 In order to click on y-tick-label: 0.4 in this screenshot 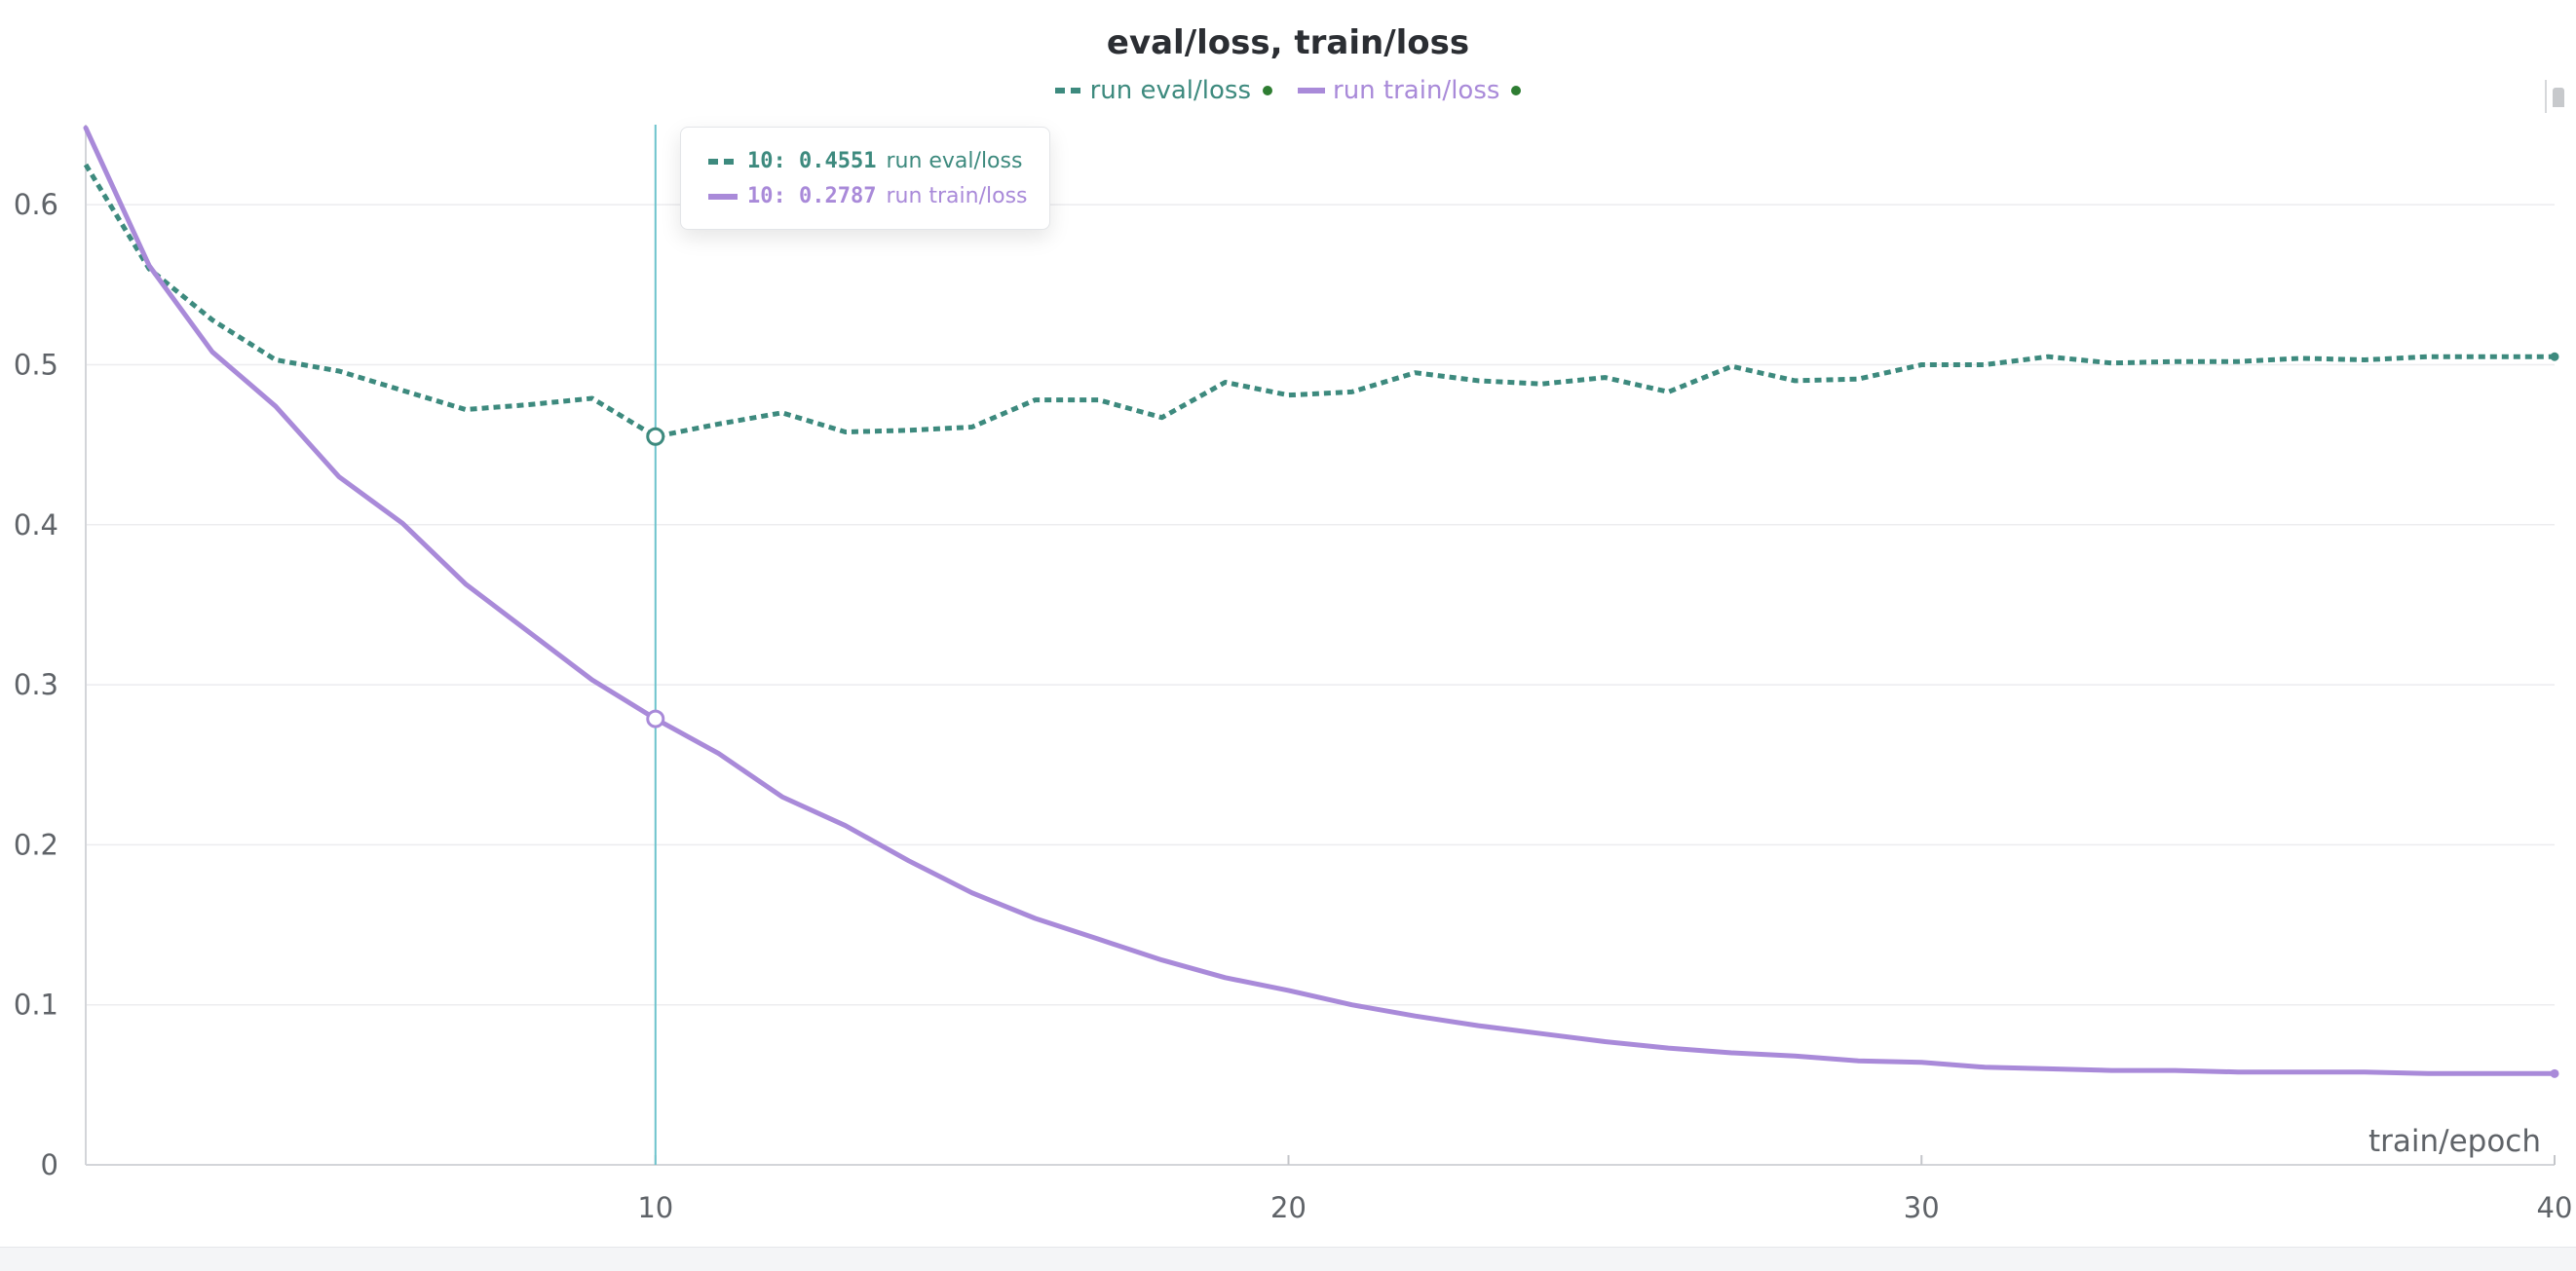, I will do `click(36, 525)`.